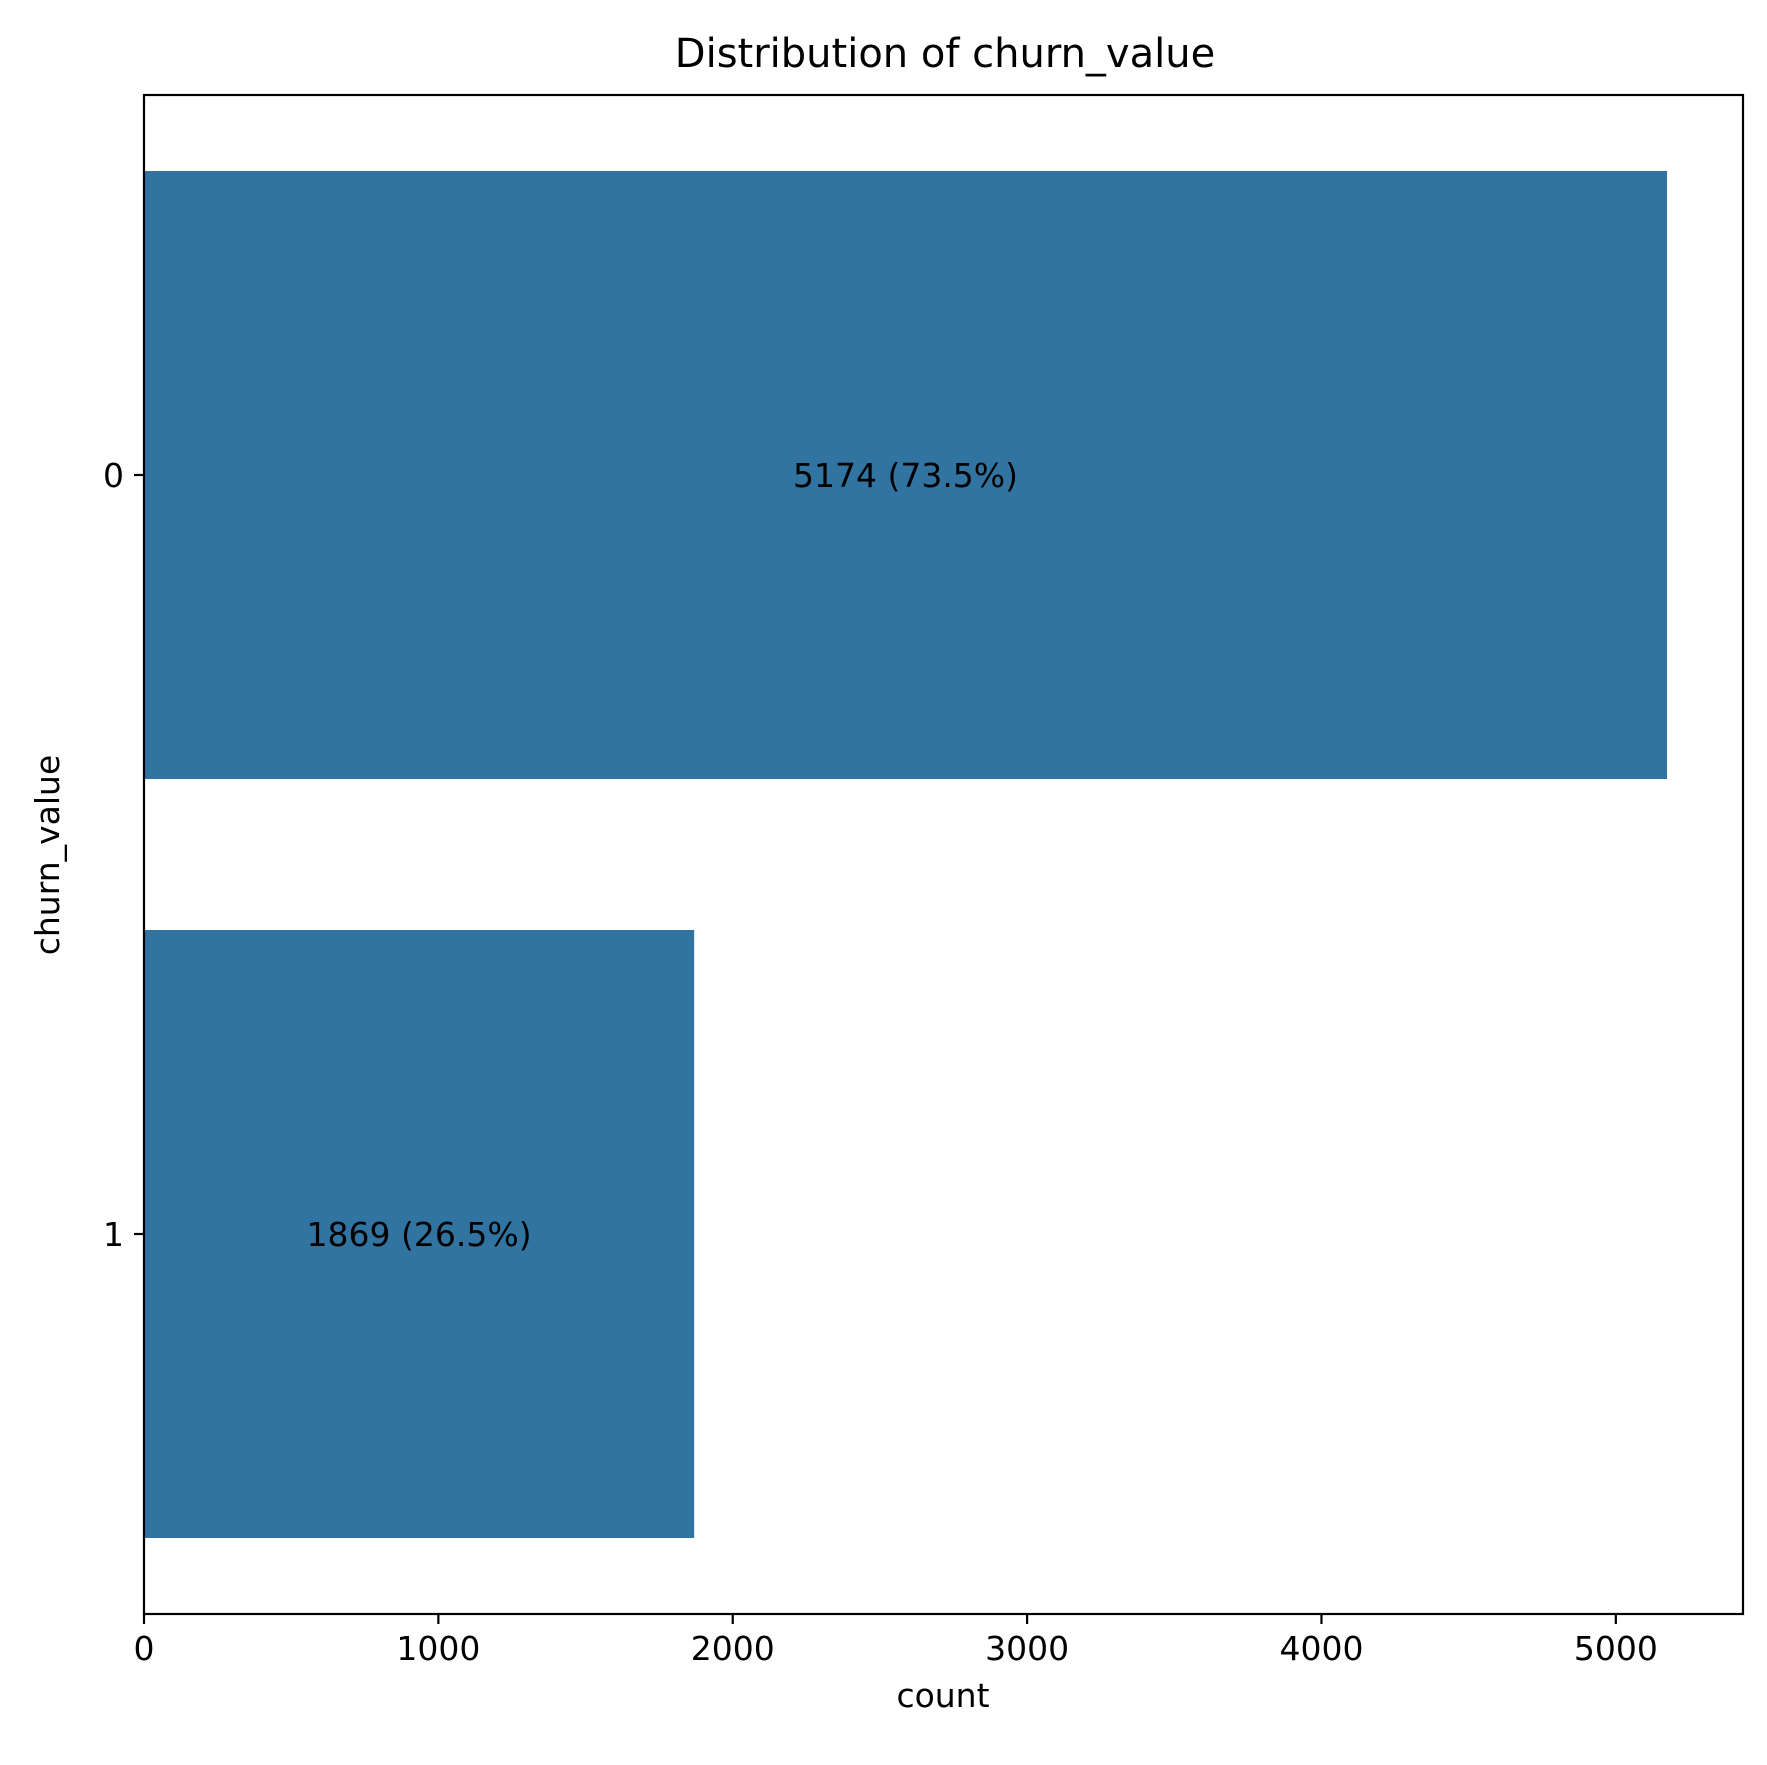  I want to click on chart-title: Distribution of churn_value, so click(945, 54).